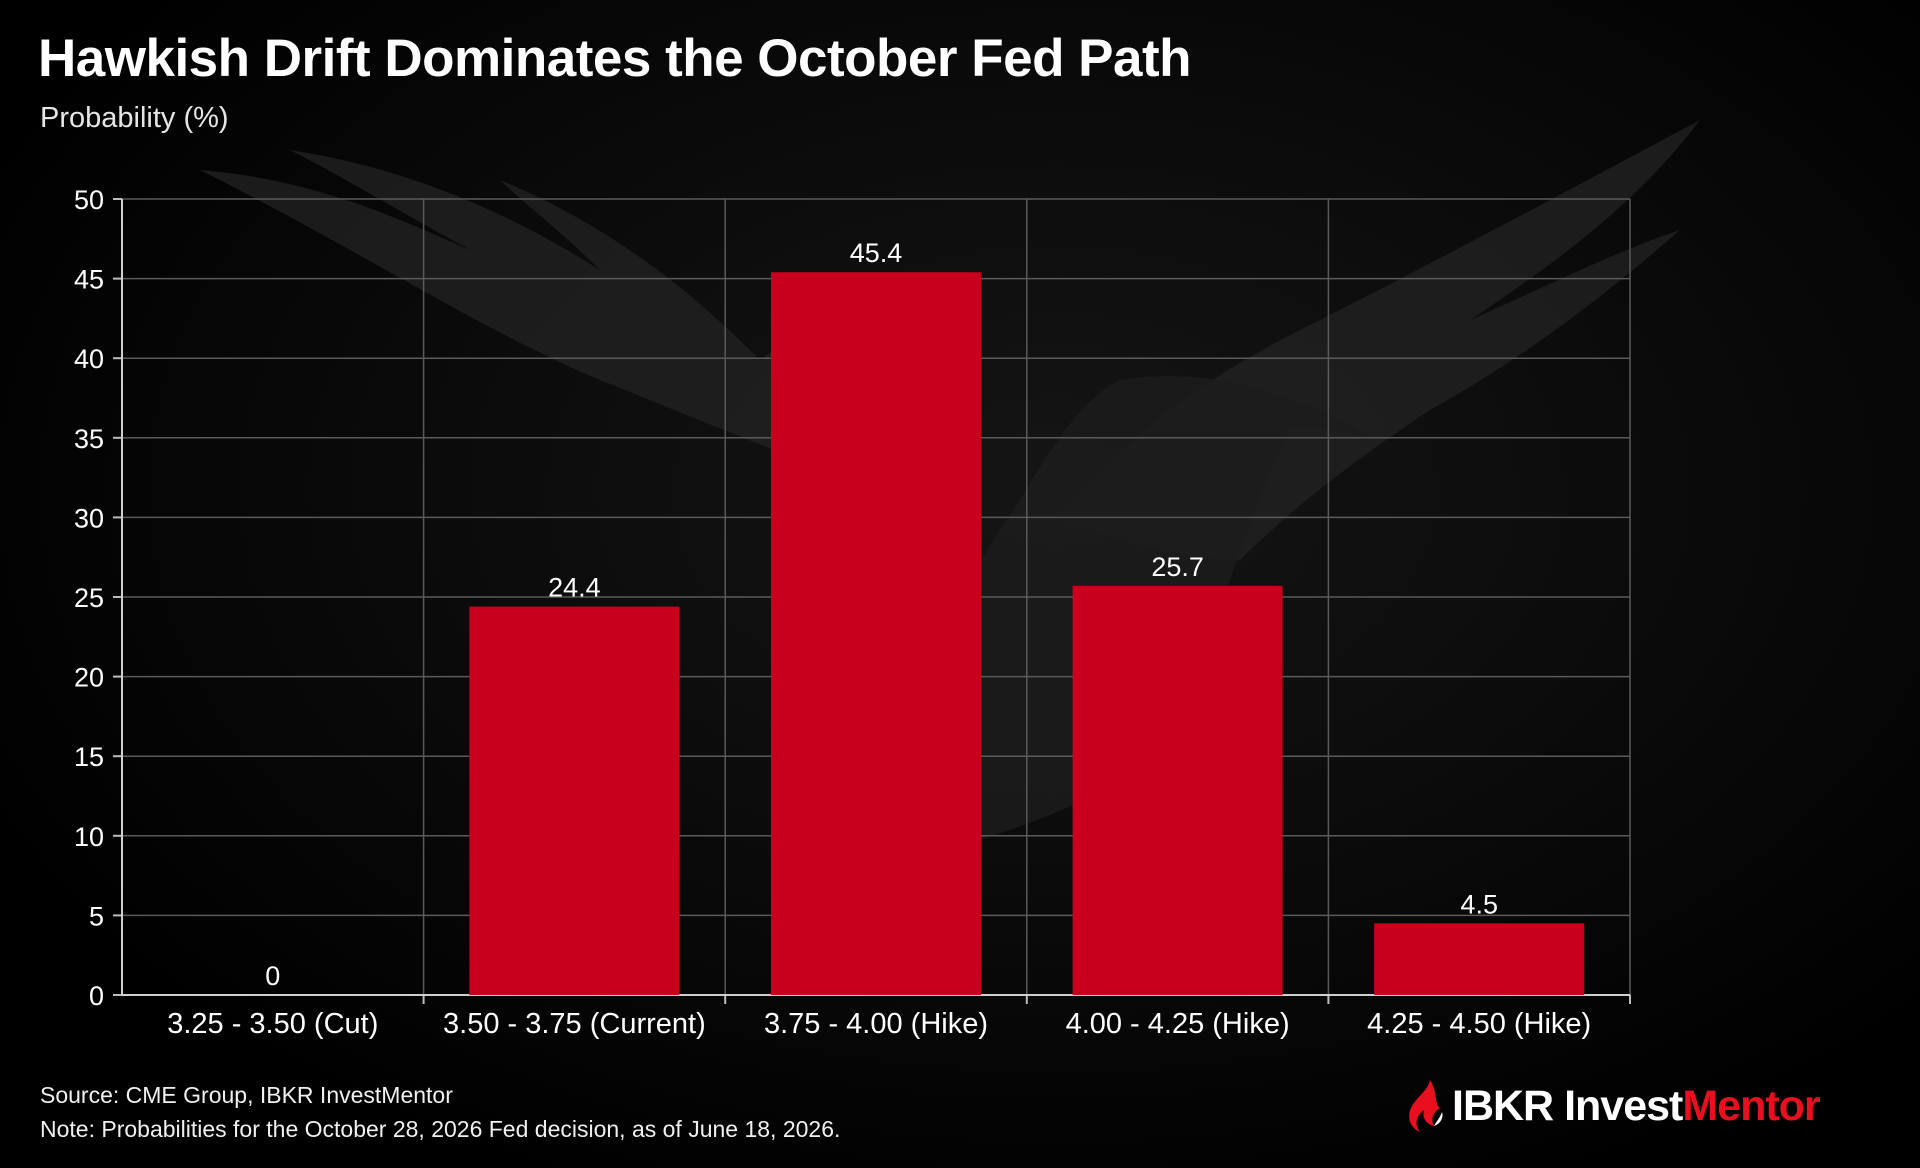  I want to click on y-tick-label: 50, so click(89, 200).